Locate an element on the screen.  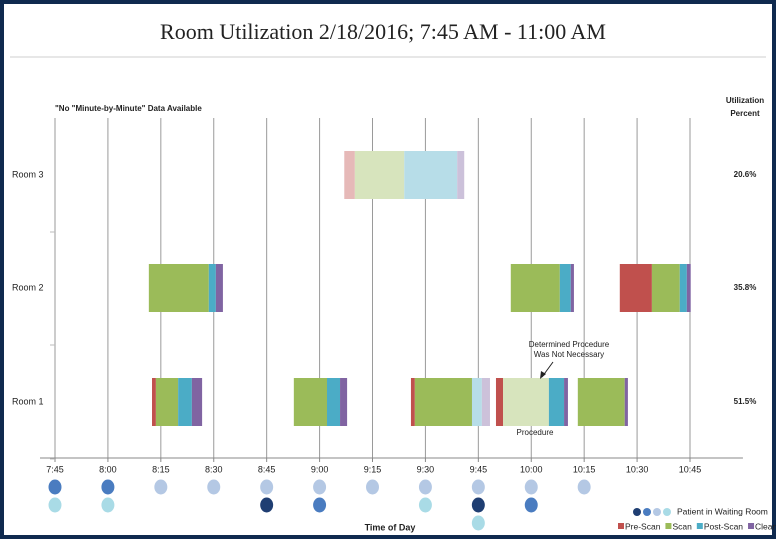
x-tick-label: 8:00 is located at coordinates (108, 469).